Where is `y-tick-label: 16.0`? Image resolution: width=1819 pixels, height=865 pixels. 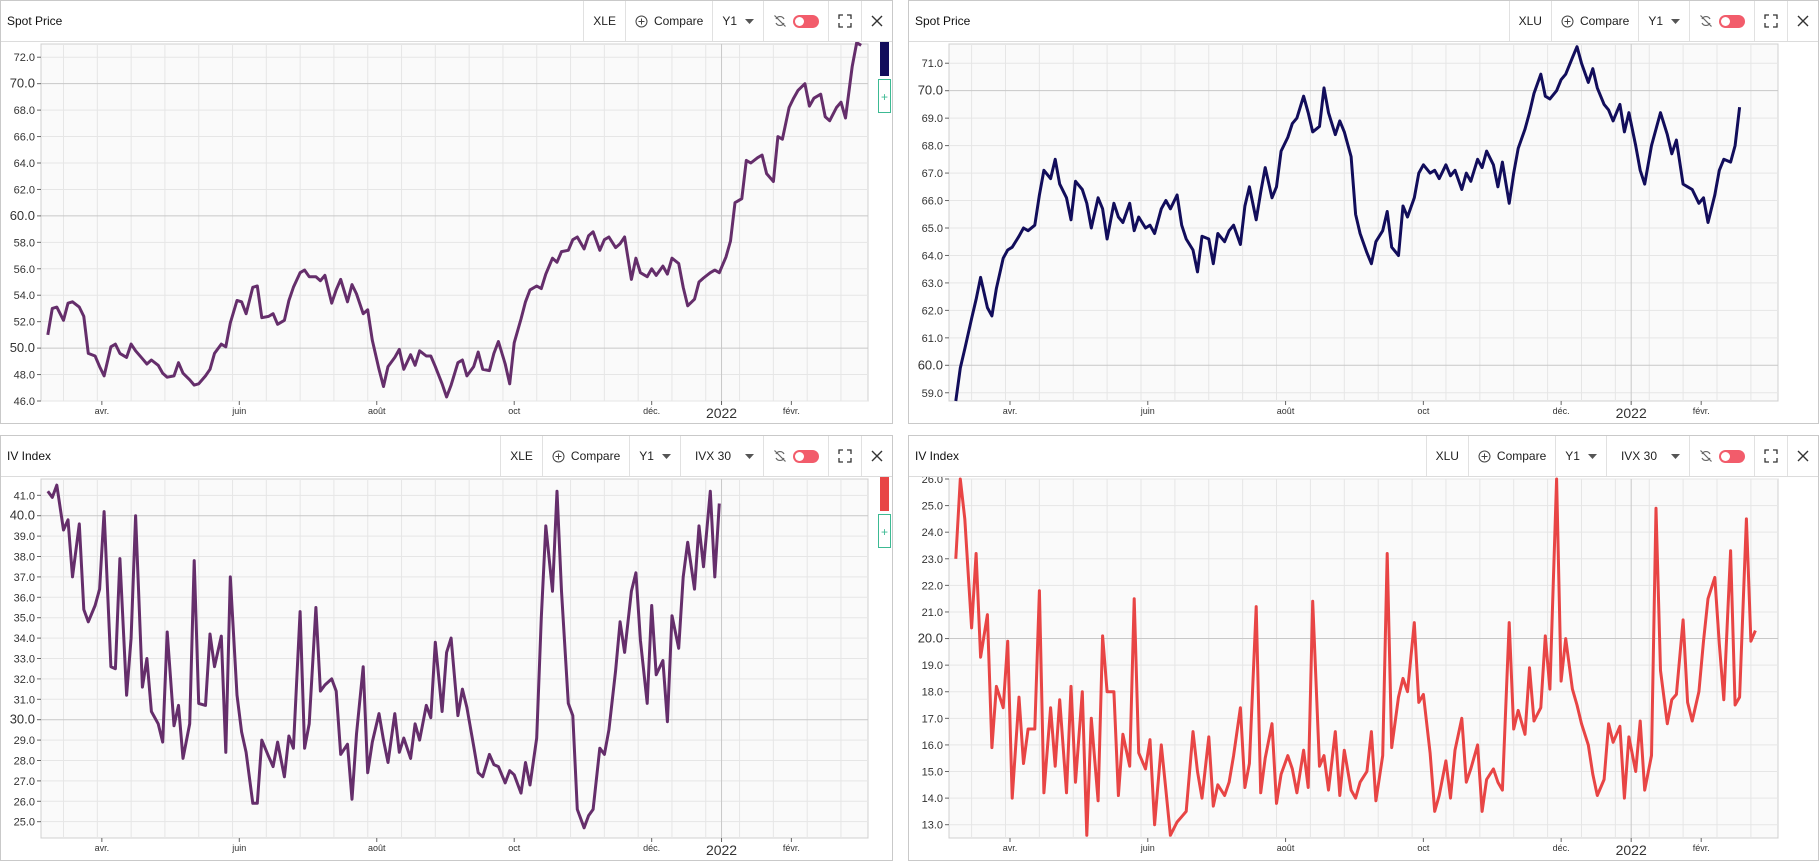 y-tick-label: 16.0 is located at coordinates (932, 746).